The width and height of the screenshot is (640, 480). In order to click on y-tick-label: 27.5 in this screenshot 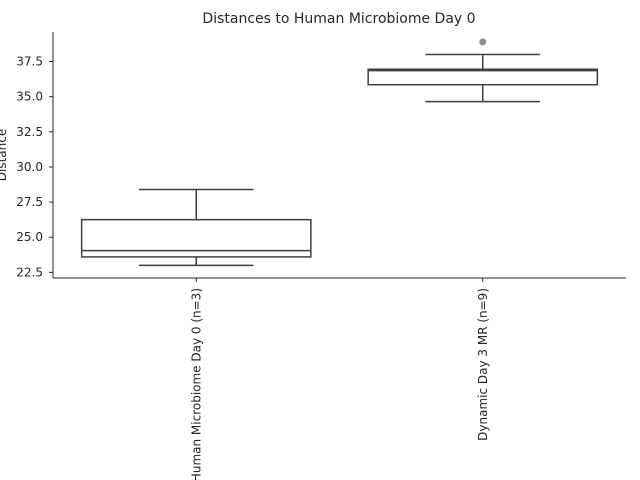, I will do `click(29, 202)`.